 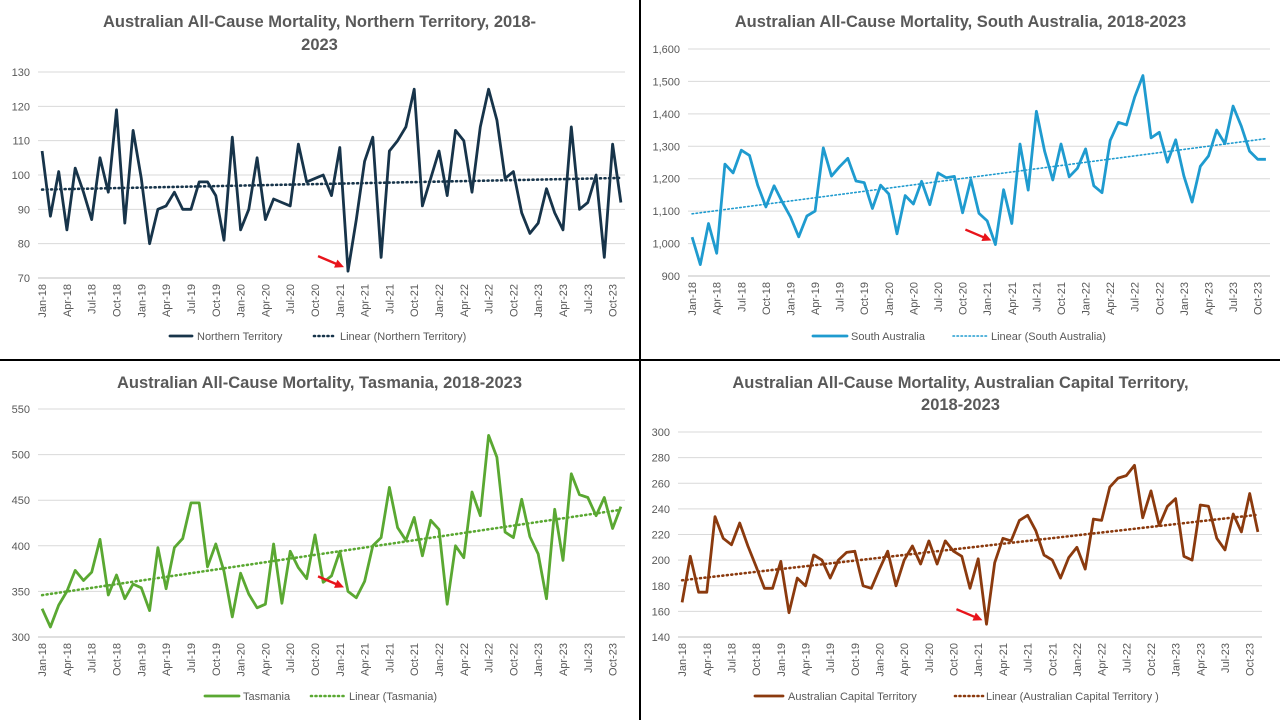 I want to click on y-tick-label: 1,200, so click(x=666, y=180).